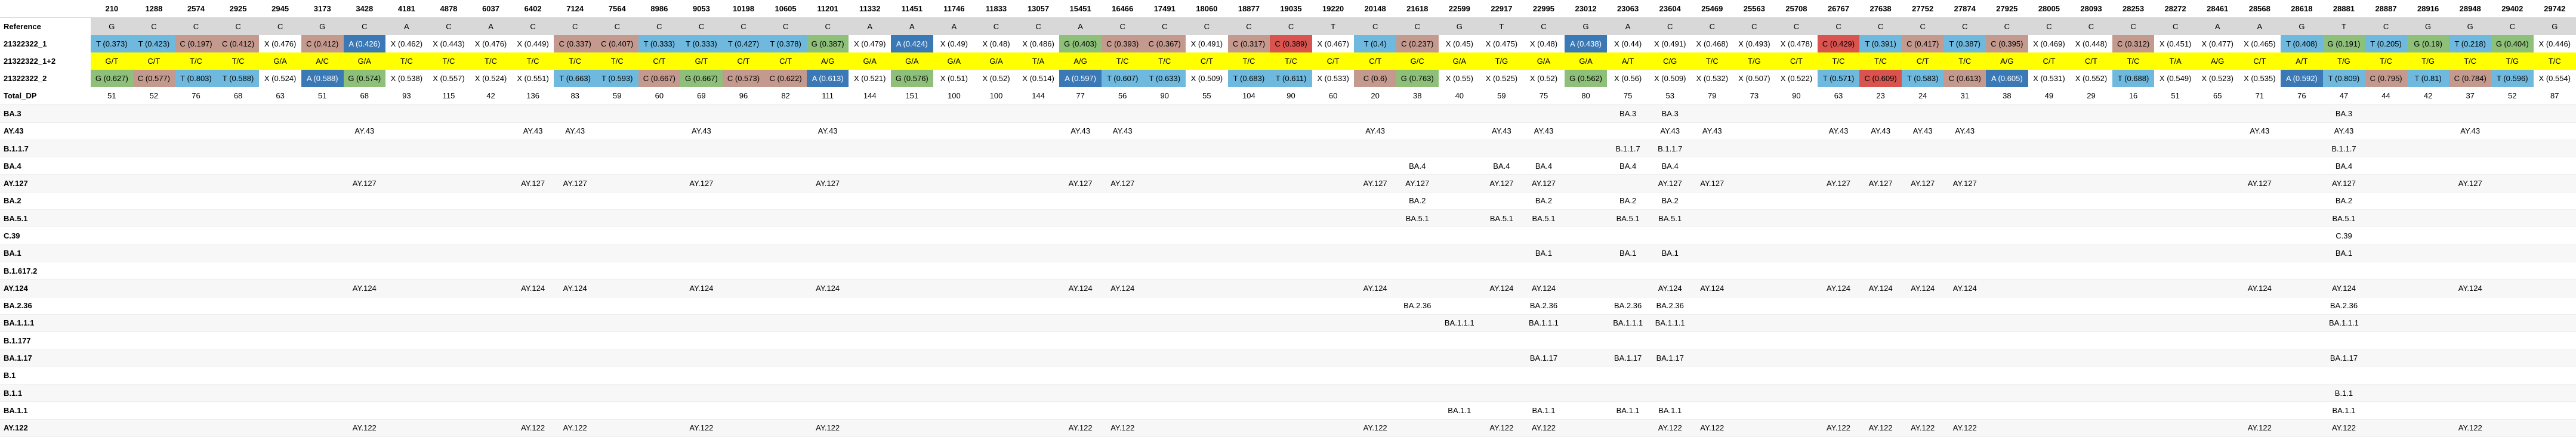 Image resolution: width=2576 pixels, height=437 pixels. Describe the element at coordinates (2554, 43) in the screenshot. I see `call-cell: X (0.446)` at that location.